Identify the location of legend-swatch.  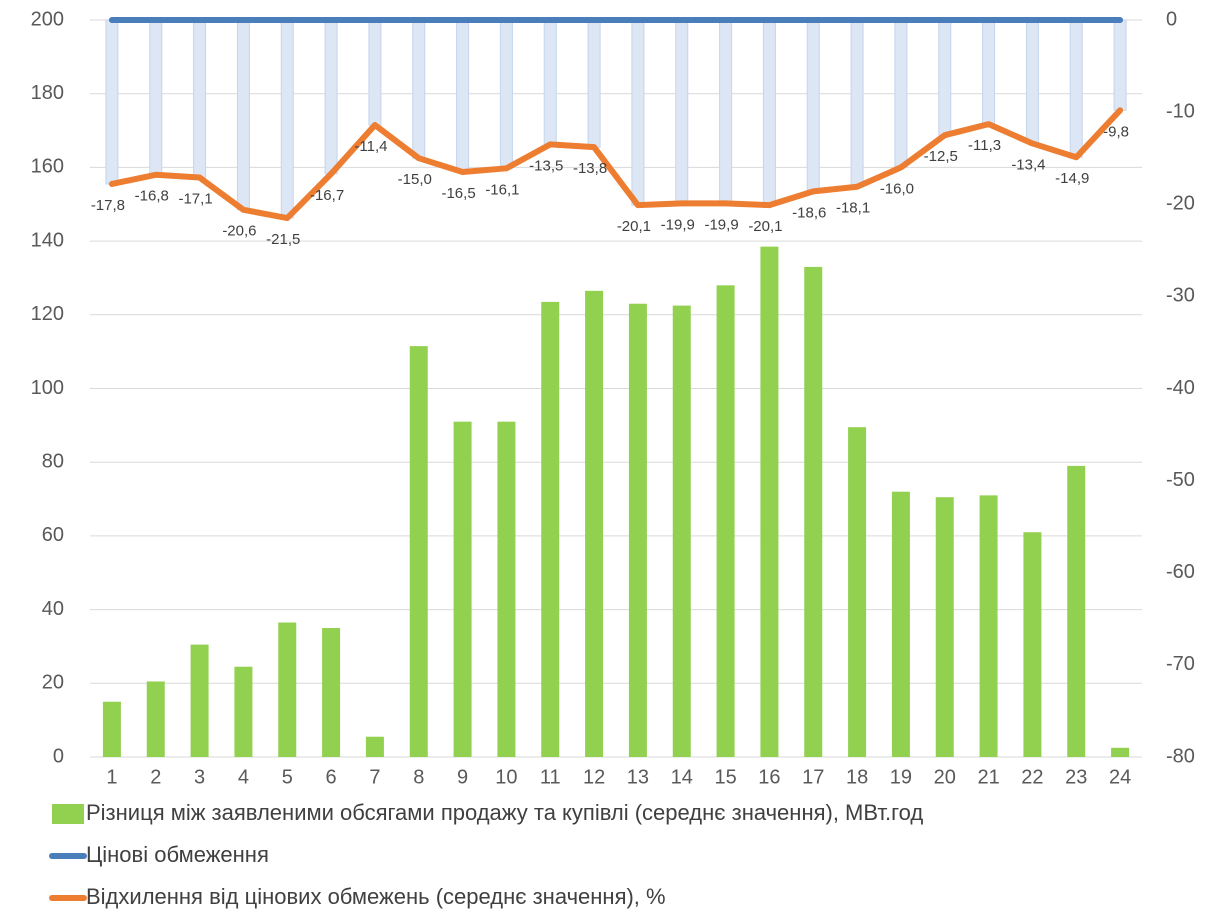
(68, 814).